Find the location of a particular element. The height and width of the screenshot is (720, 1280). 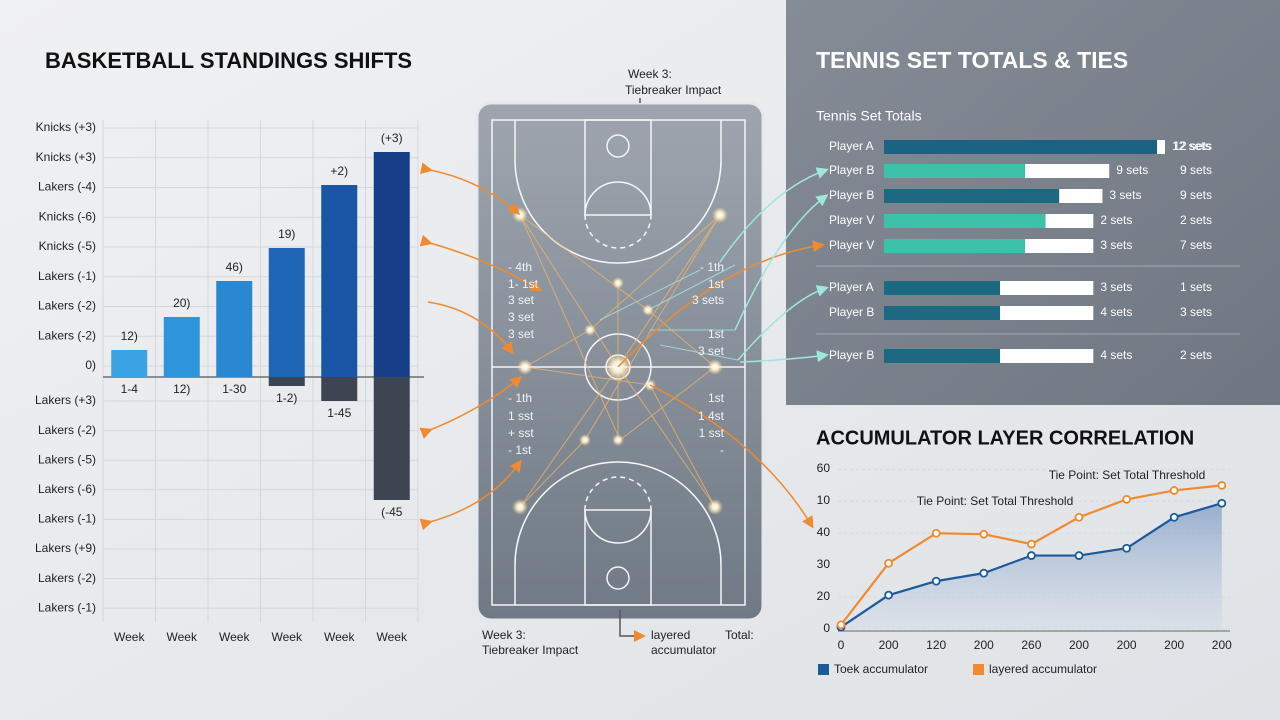

bar-label: 9 sets is located at coordinates (1132, 170).